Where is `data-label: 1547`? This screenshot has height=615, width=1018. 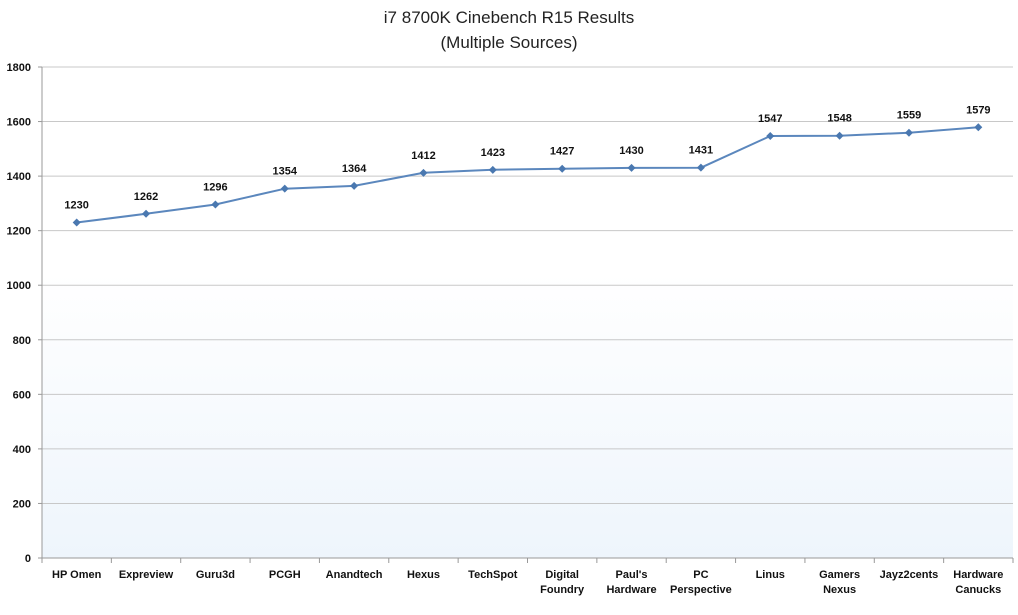
data-label: 1547 is located at coordinates (770, 119).